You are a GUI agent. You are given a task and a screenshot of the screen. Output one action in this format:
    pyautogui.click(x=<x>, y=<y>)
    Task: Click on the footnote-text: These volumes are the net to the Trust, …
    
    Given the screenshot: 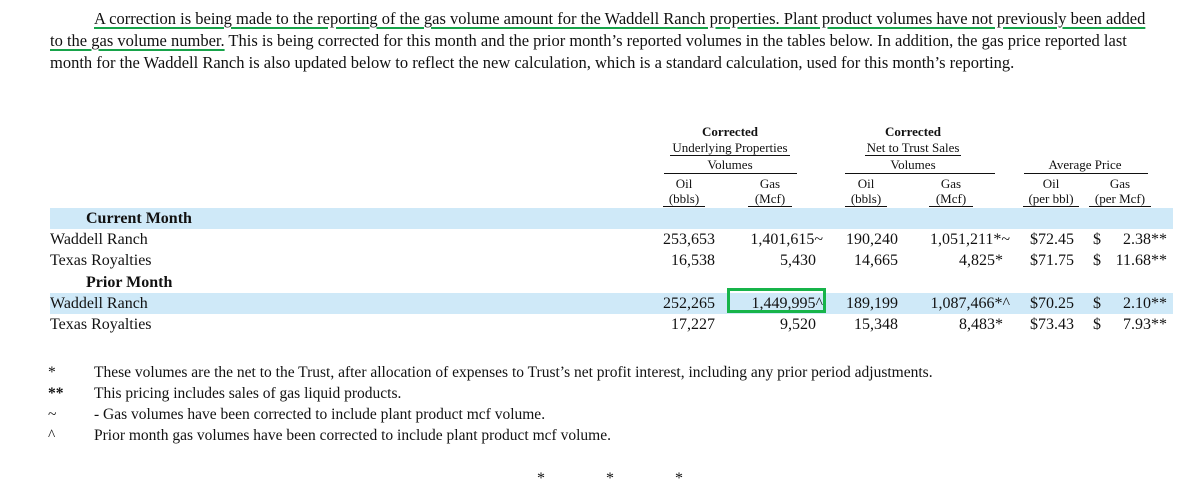 What is the action you would take?
    pyautogui.click(x=513, y=372)
    